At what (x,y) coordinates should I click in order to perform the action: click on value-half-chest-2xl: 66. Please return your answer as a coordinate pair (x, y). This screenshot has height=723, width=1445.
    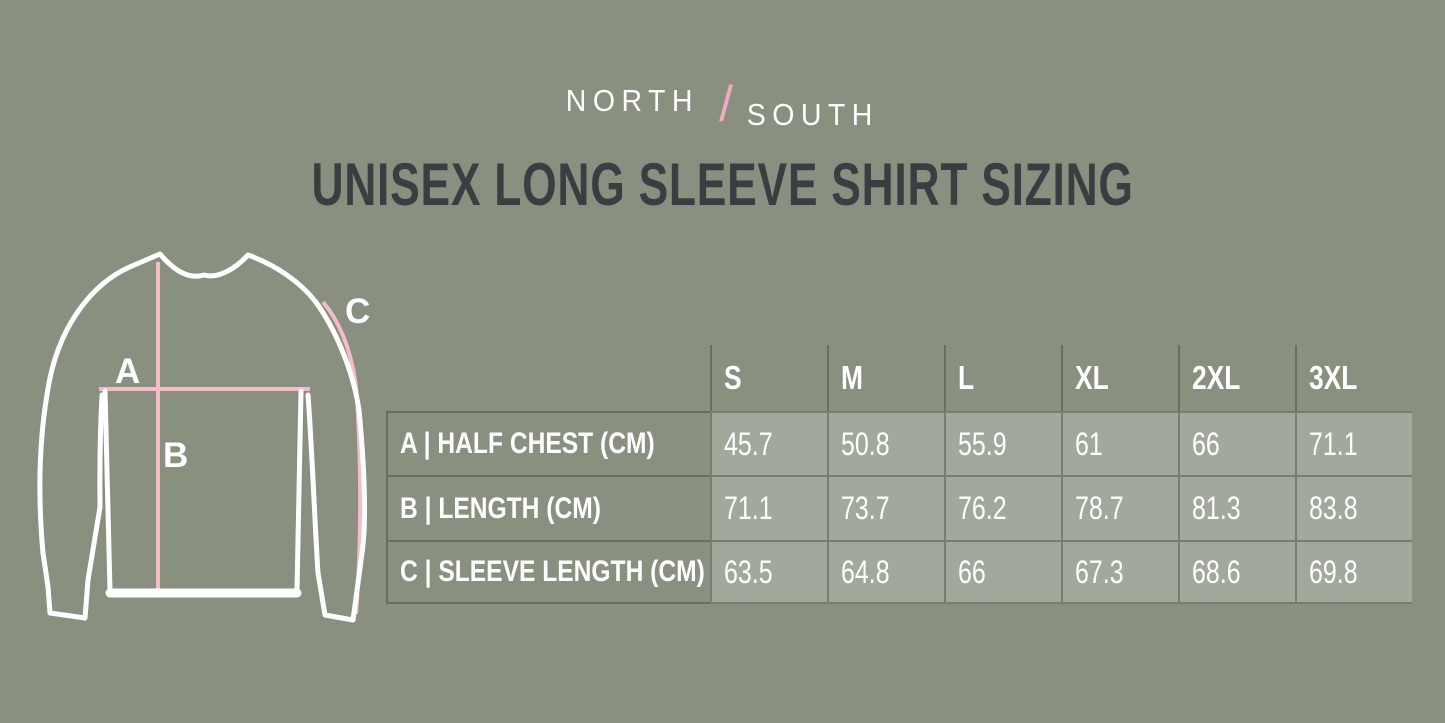
    Looking at the image, I should click on (1236, 443).